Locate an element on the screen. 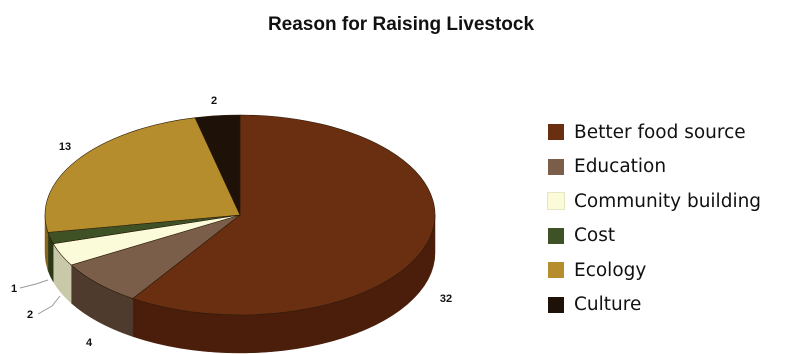 The height and width of the screenshot is (354, 802). legend-item: Community building is located at coordinates (674, 201).